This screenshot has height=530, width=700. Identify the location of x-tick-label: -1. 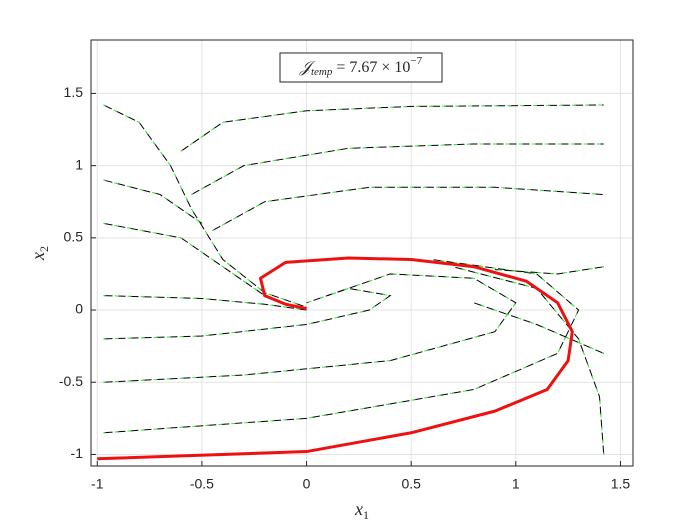
(97, 484).